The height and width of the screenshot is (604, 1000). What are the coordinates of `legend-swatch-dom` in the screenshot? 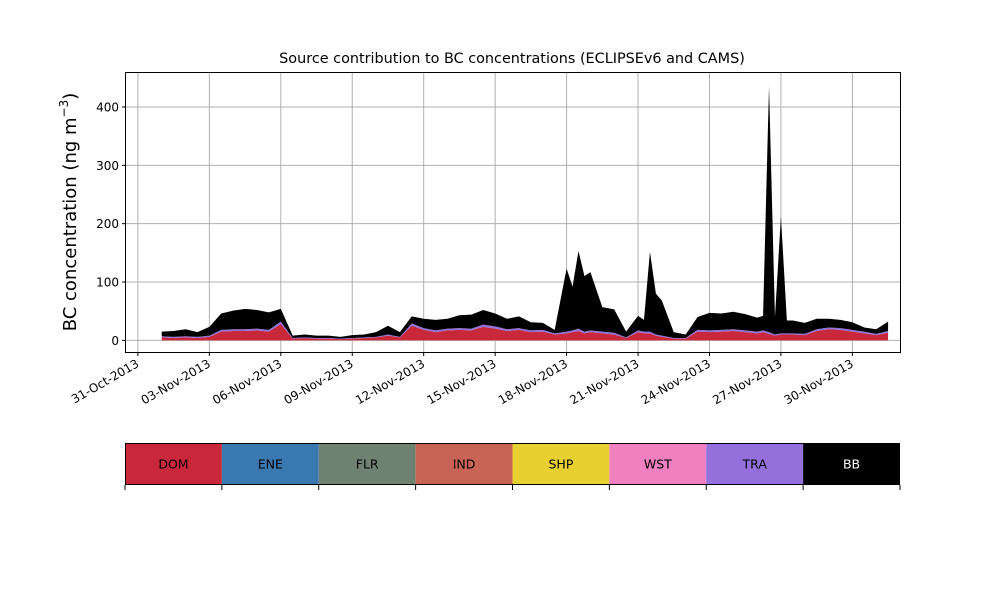 It's located at (173, 464).